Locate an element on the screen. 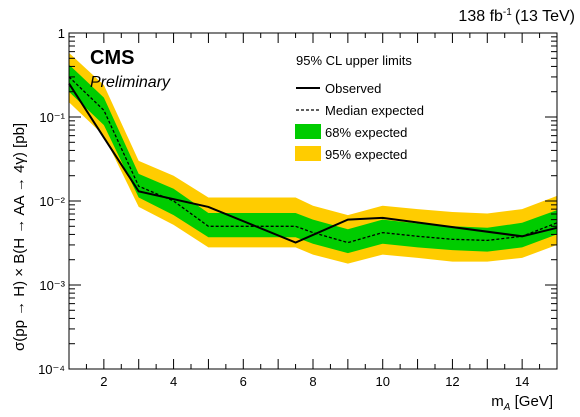 The height and width of the screenshot is (417, 580). x-tick-label: 10 is located at coordinates (382, 381).